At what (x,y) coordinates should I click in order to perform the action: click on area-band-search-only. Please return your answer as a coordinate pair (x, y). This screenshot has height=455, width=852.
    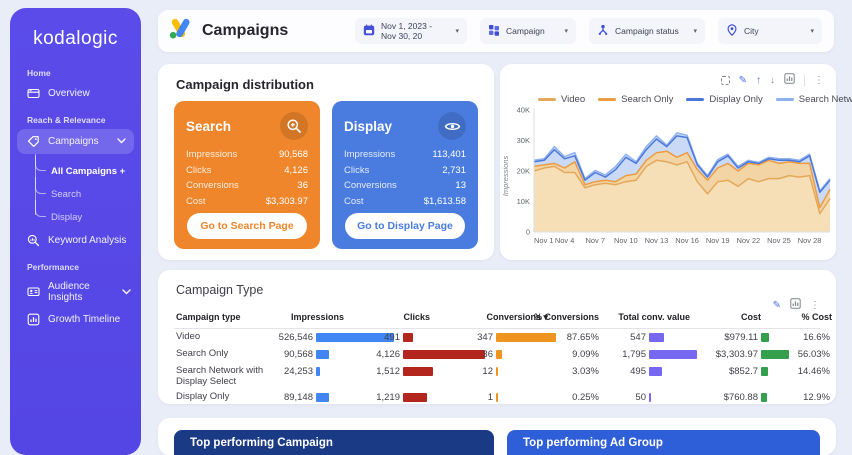
    Looking at the image, I should click on (682, 182).